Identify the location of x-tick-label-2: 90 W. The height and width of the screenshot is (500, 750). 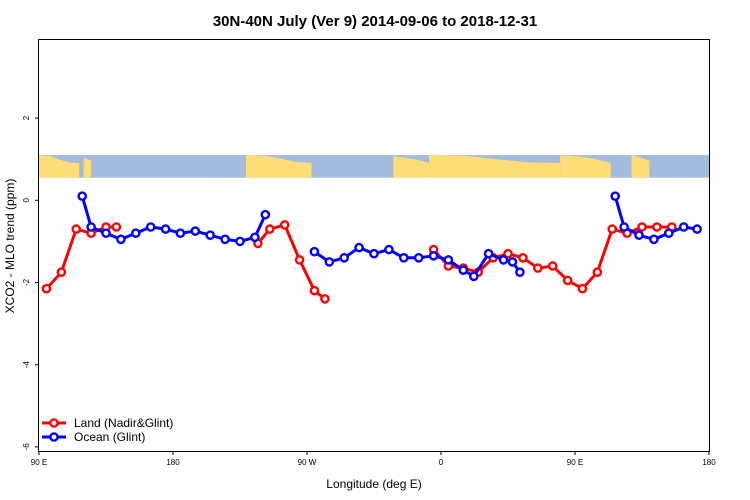
(307, 462).